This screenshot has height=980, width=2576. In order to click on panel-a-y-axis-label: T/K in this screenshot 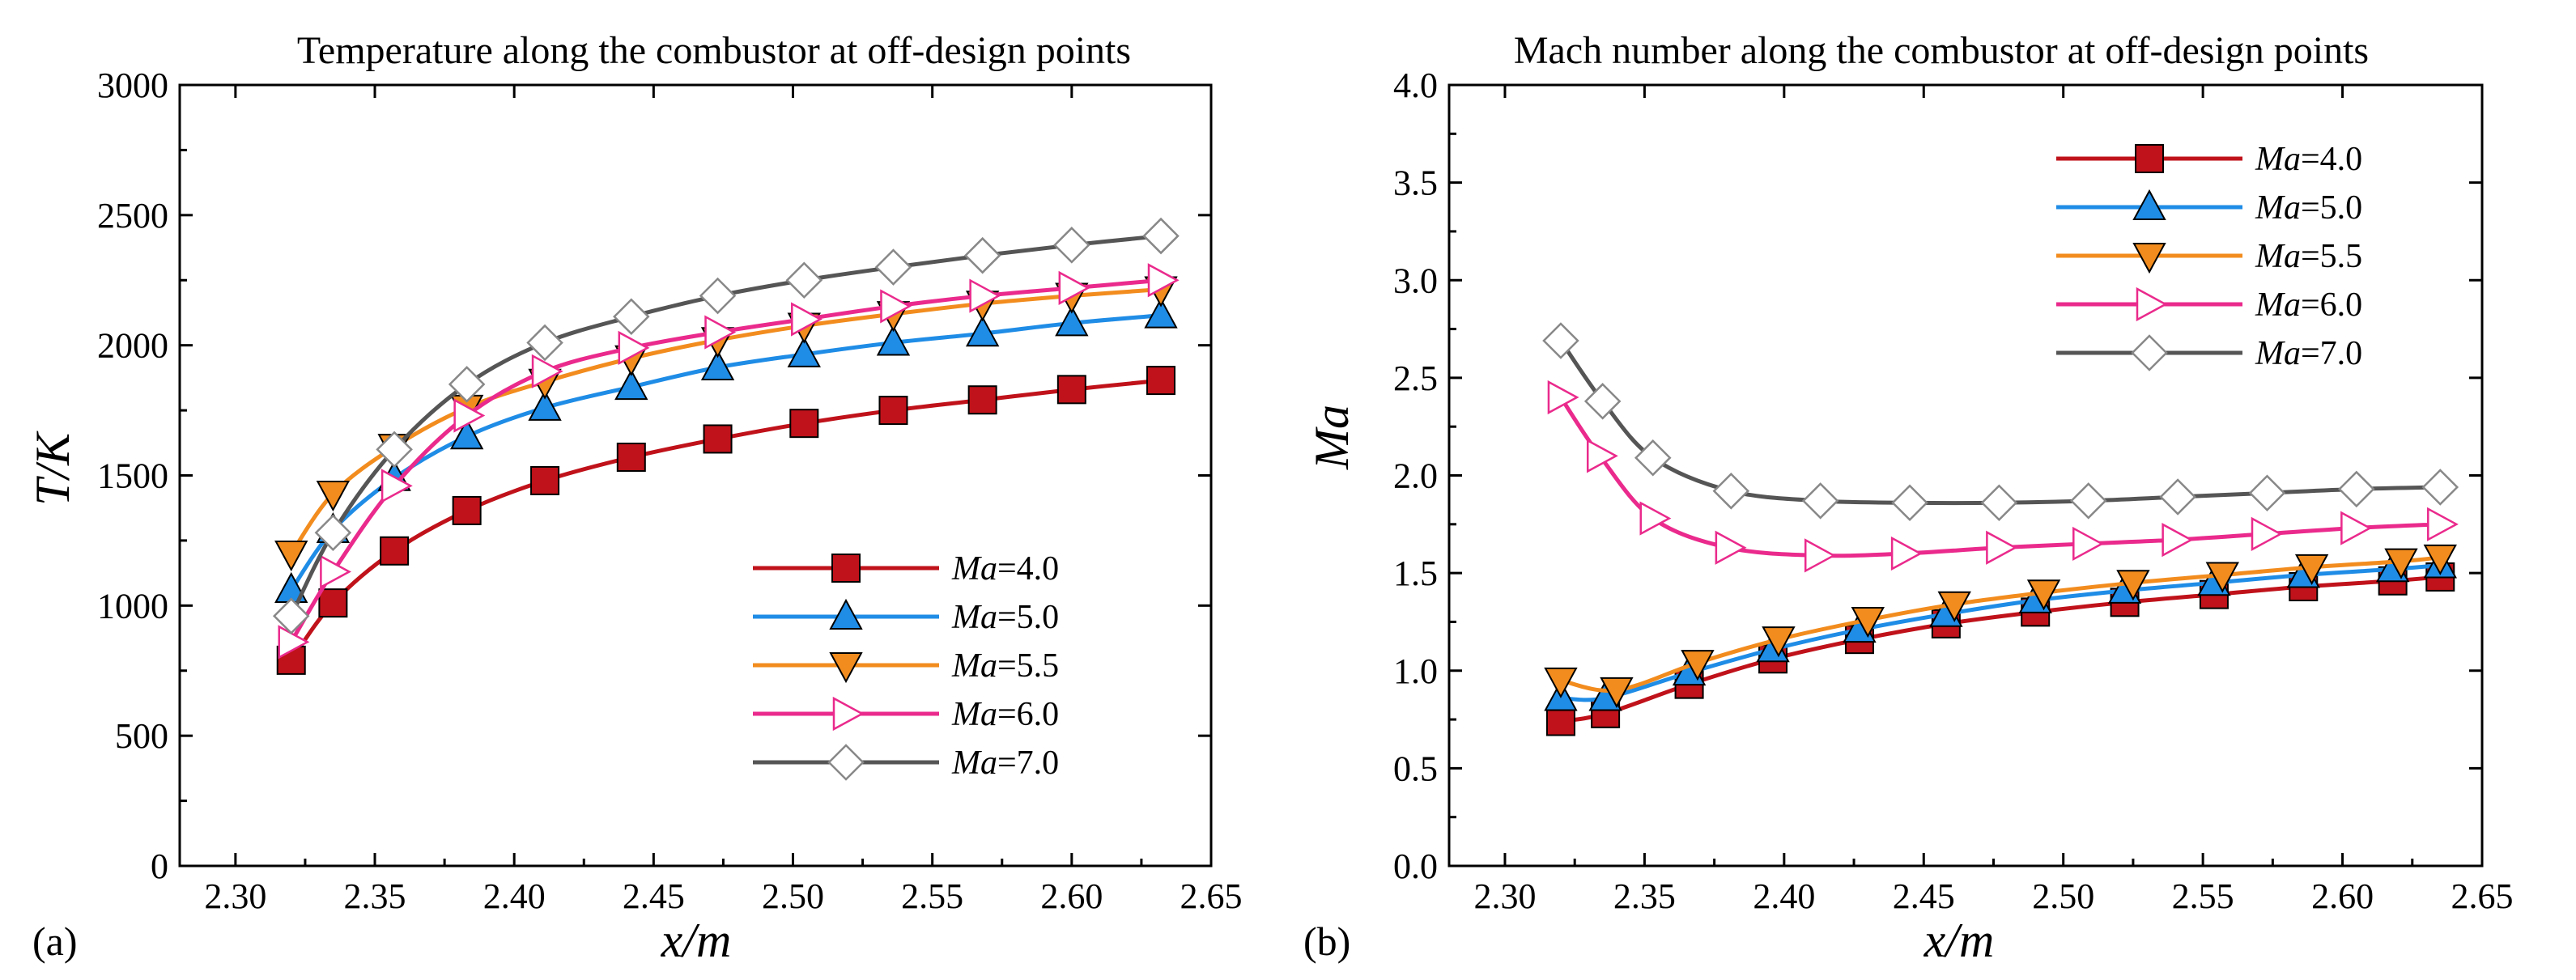, I will do `click(53, 469)`.